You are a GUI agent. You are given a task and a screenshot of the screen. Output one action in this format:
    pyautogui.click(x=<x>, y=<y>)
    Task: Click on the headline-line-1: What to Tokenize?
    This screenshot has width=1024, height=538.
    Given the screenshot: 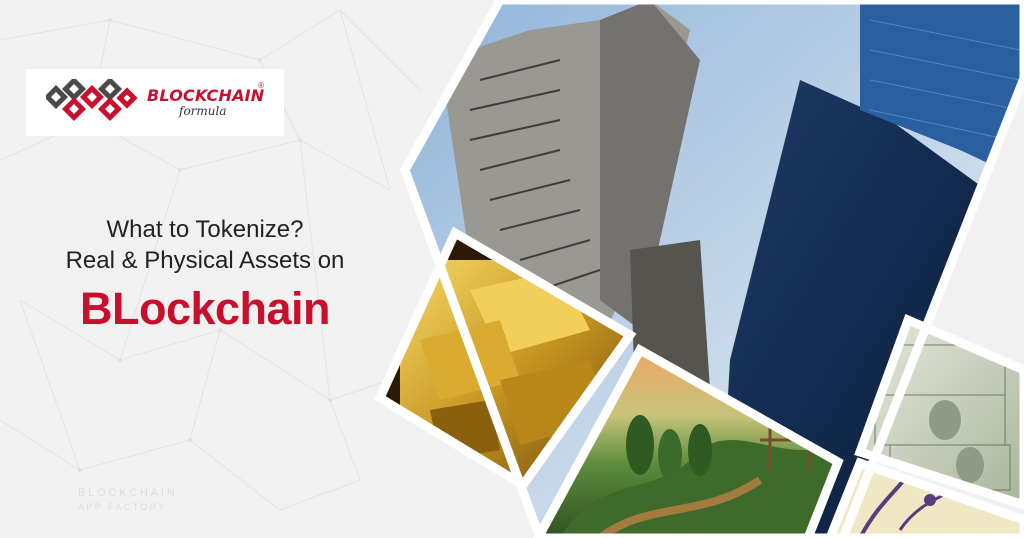 What is the action you would take?
    pyautogui.click(x=205, y=229)
    